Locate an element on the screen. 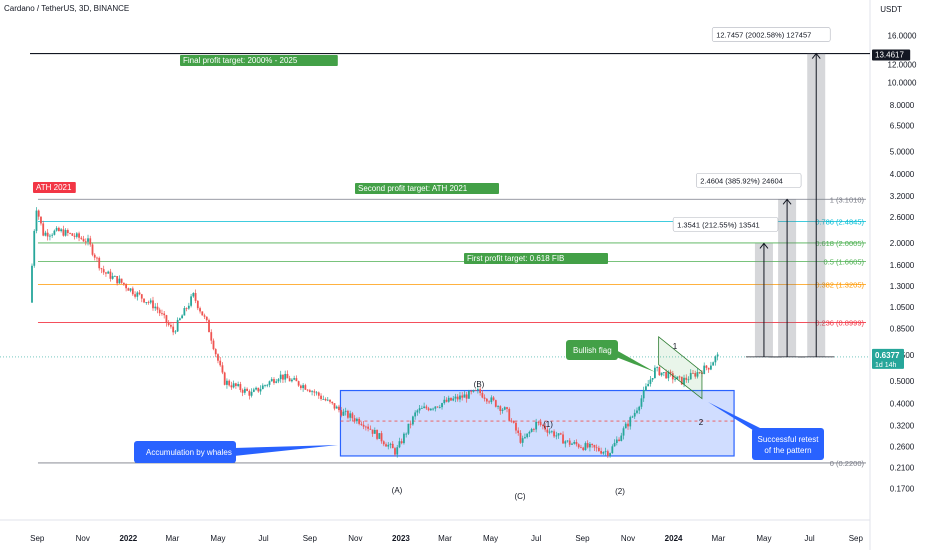  y-tick-label: 2.6000 is located at coordinates (902, 217).